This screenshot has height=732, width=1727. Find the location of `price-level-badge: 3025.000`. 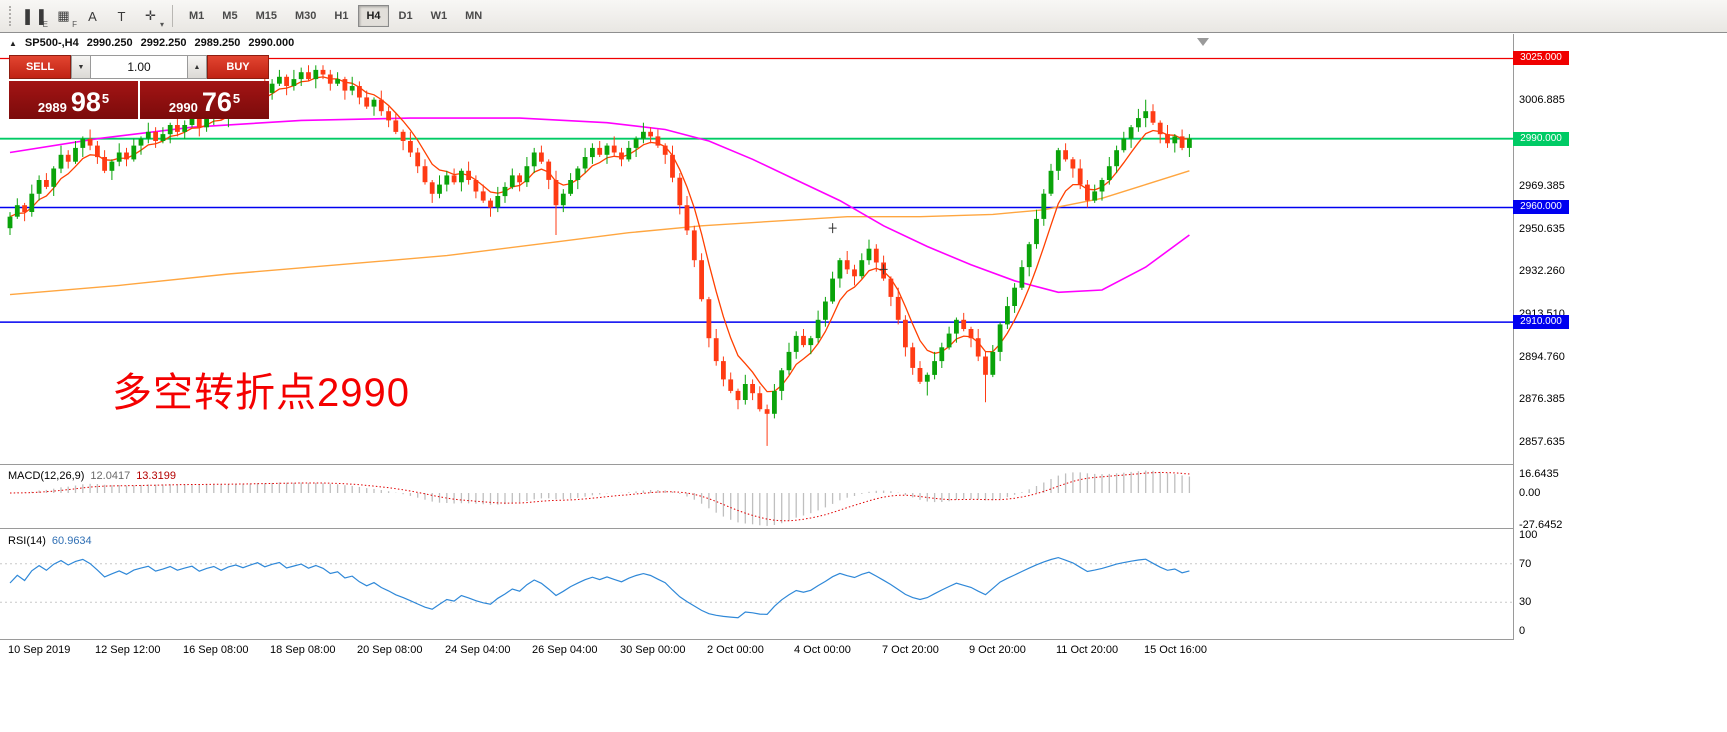

price-level-badge: 3025.000 is located at coordinates (1541, 58).